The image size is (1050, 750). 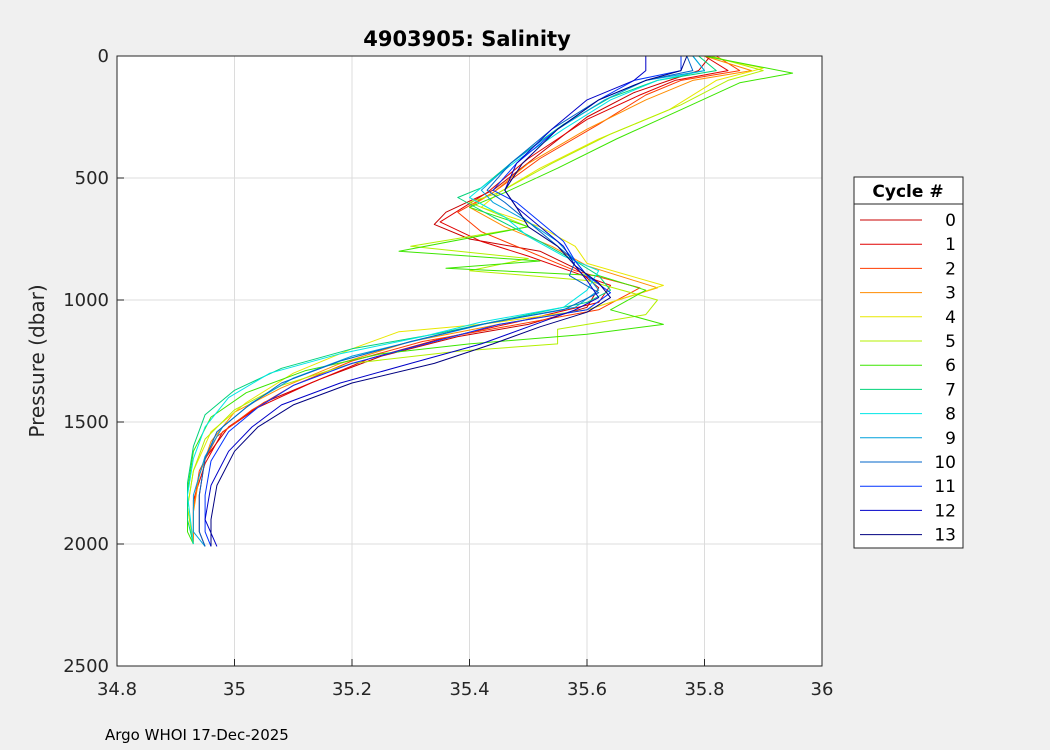 What do you see at coordinates (352, 689) in the screenshot?
I see `x-tick-label: 35.2` at bounding box center [352, 689].